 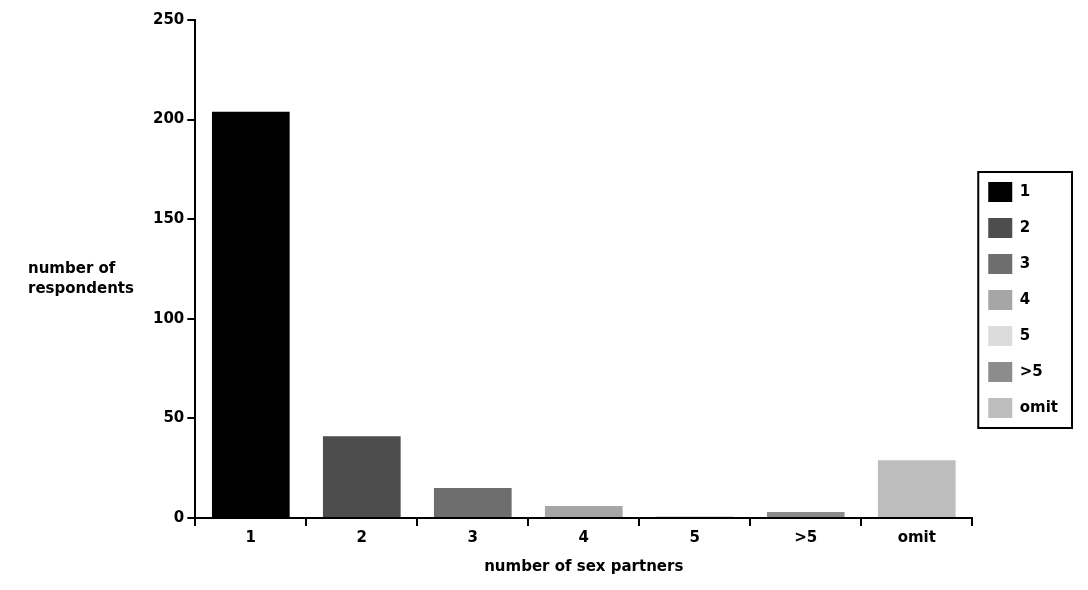 I want to click on y-tick-label: 250, so click(x=169, y=18).